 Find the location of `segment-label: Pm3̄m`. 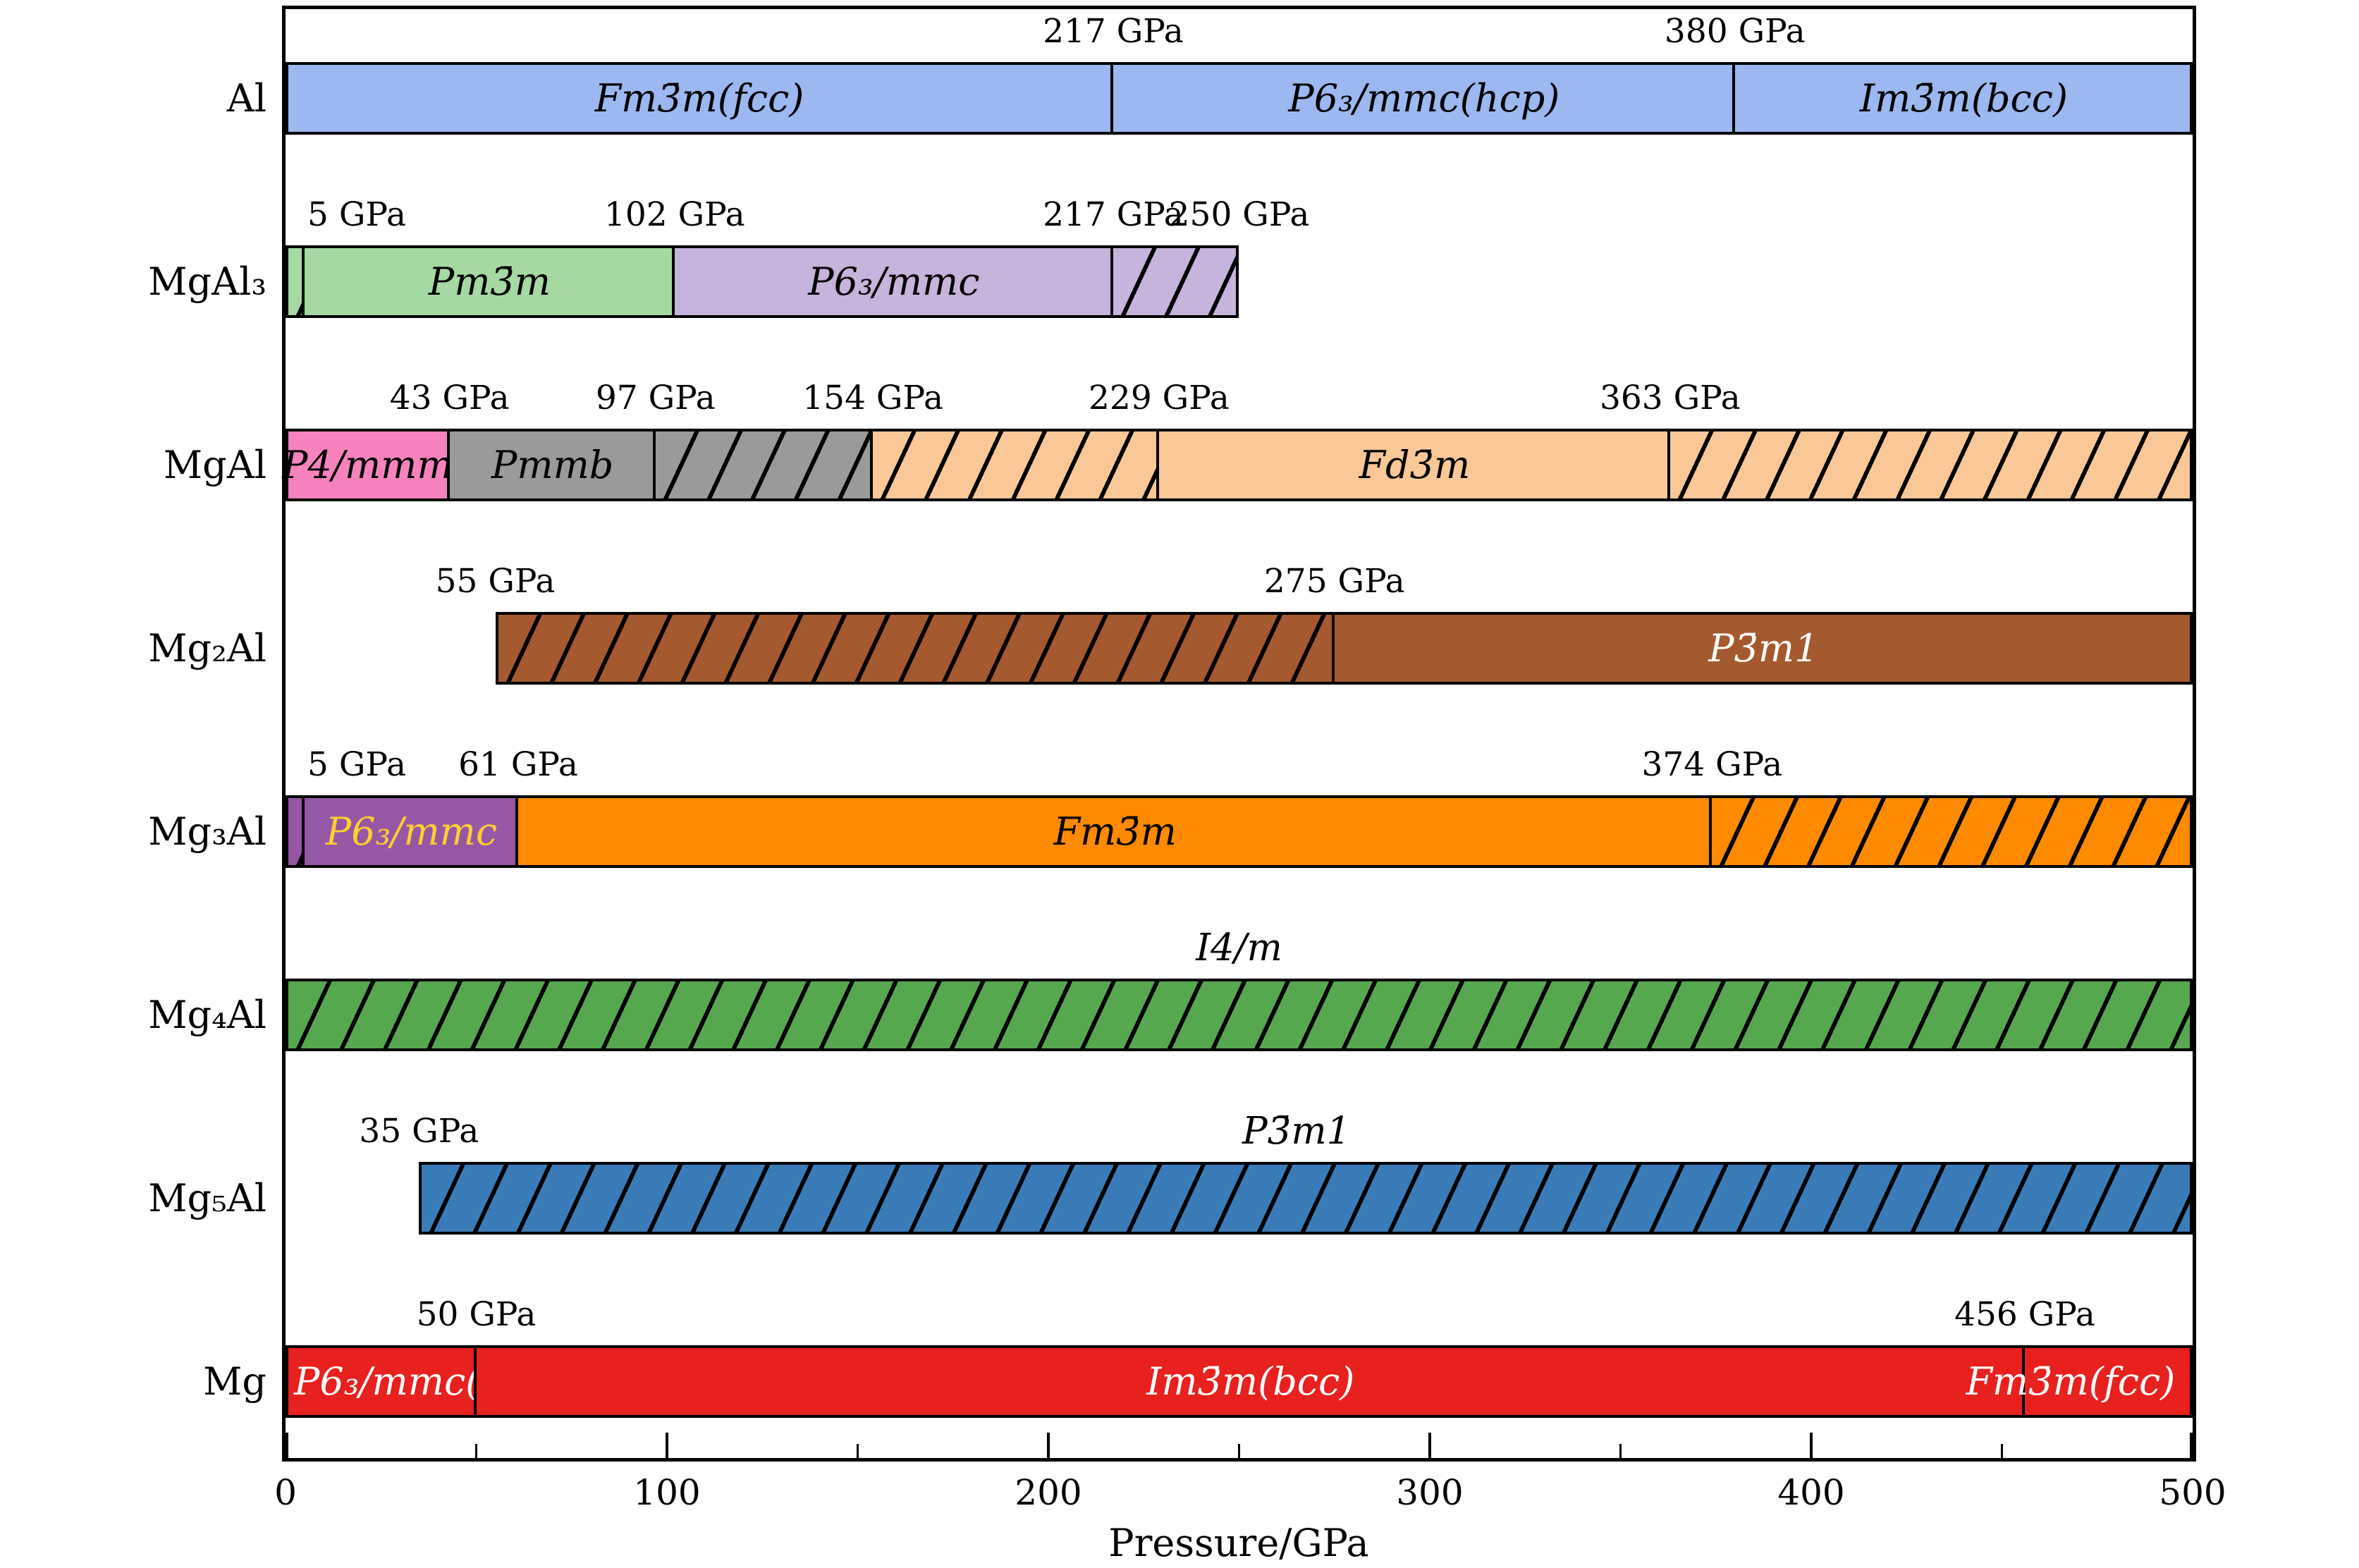

segment-label: Pm3̄m is located at coordinates (489, 281).